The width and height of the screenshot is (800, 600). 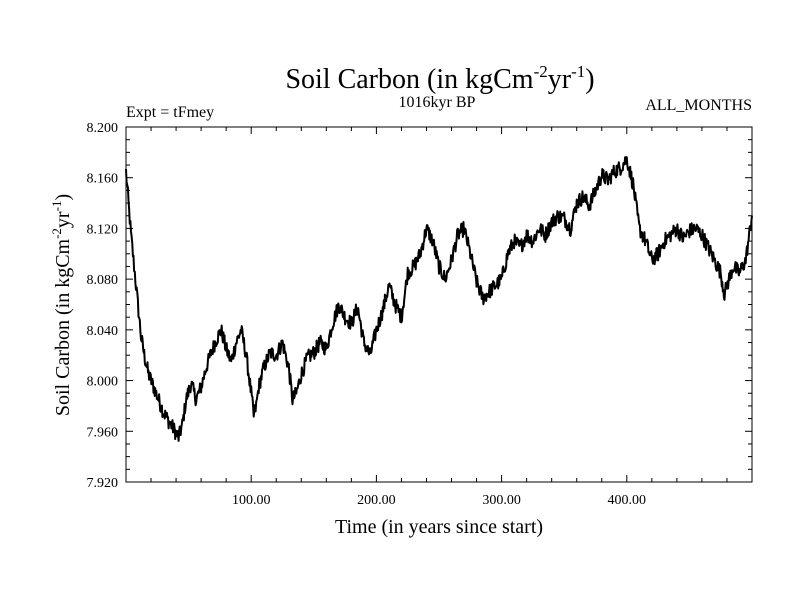 I want to click on chart-title-mid: yr, so click(x=560, y=79).